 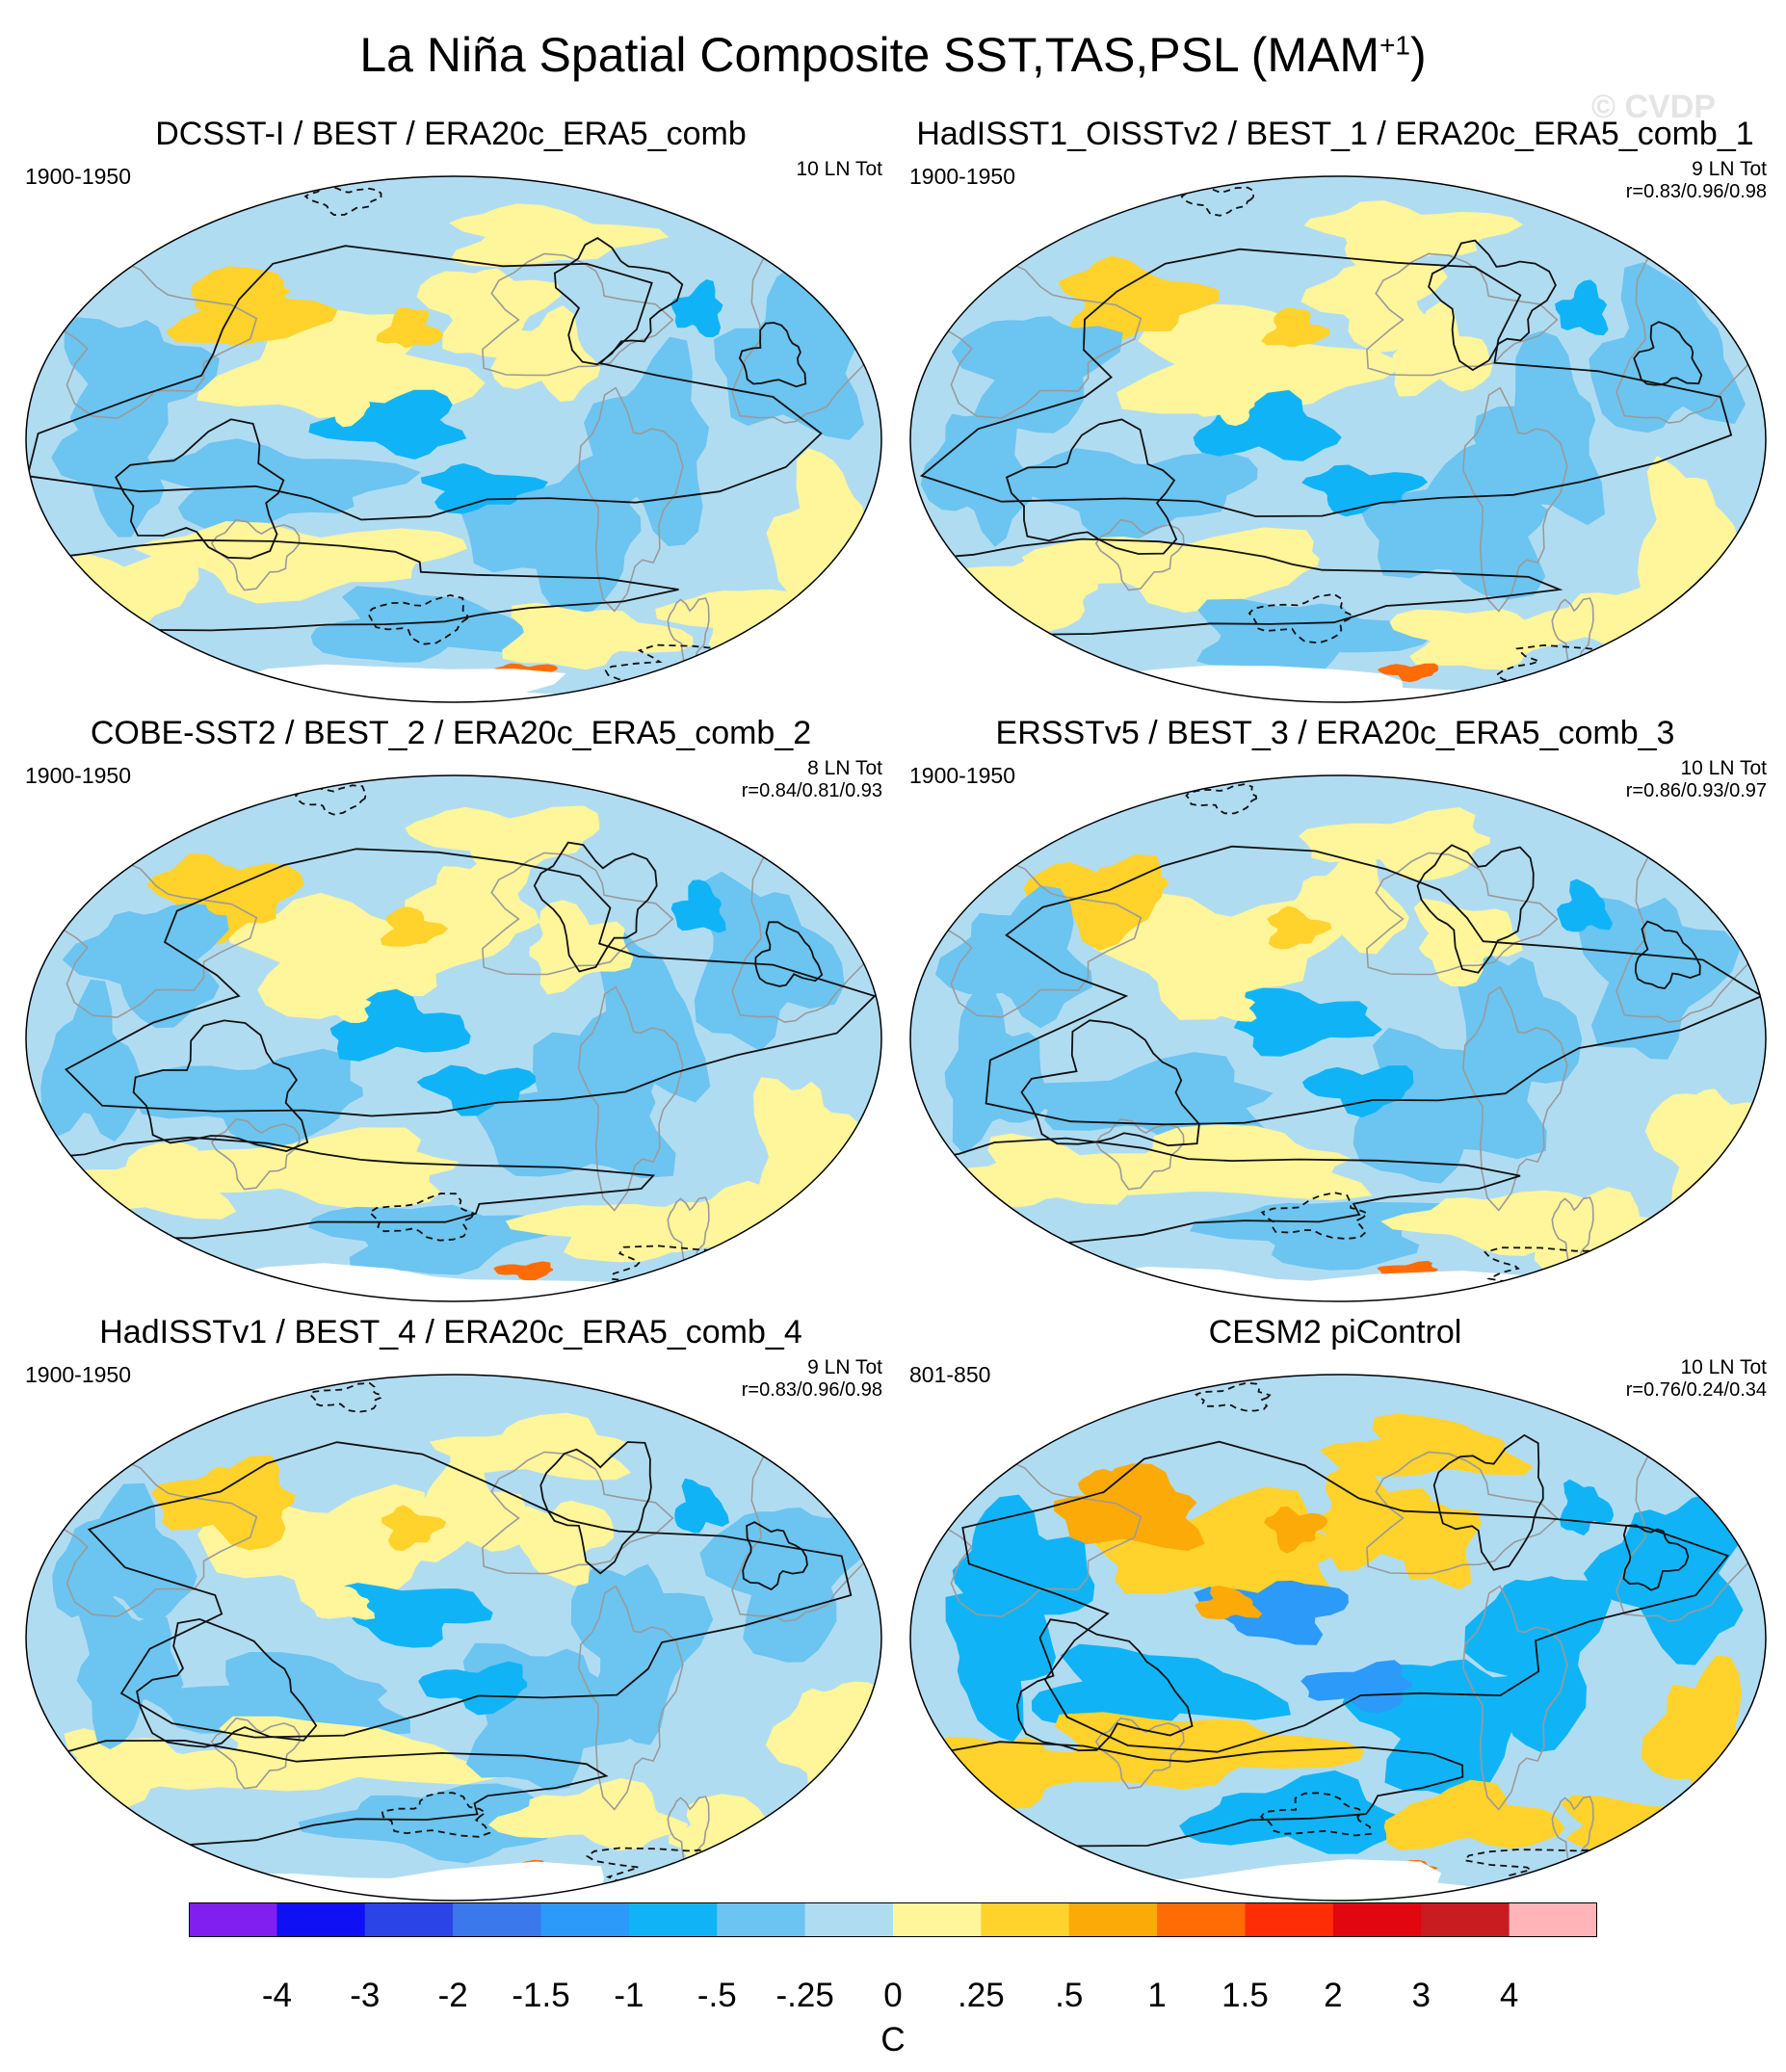 I want to click on panel-count: 8 LN Tot, so click(x=844, y=768).